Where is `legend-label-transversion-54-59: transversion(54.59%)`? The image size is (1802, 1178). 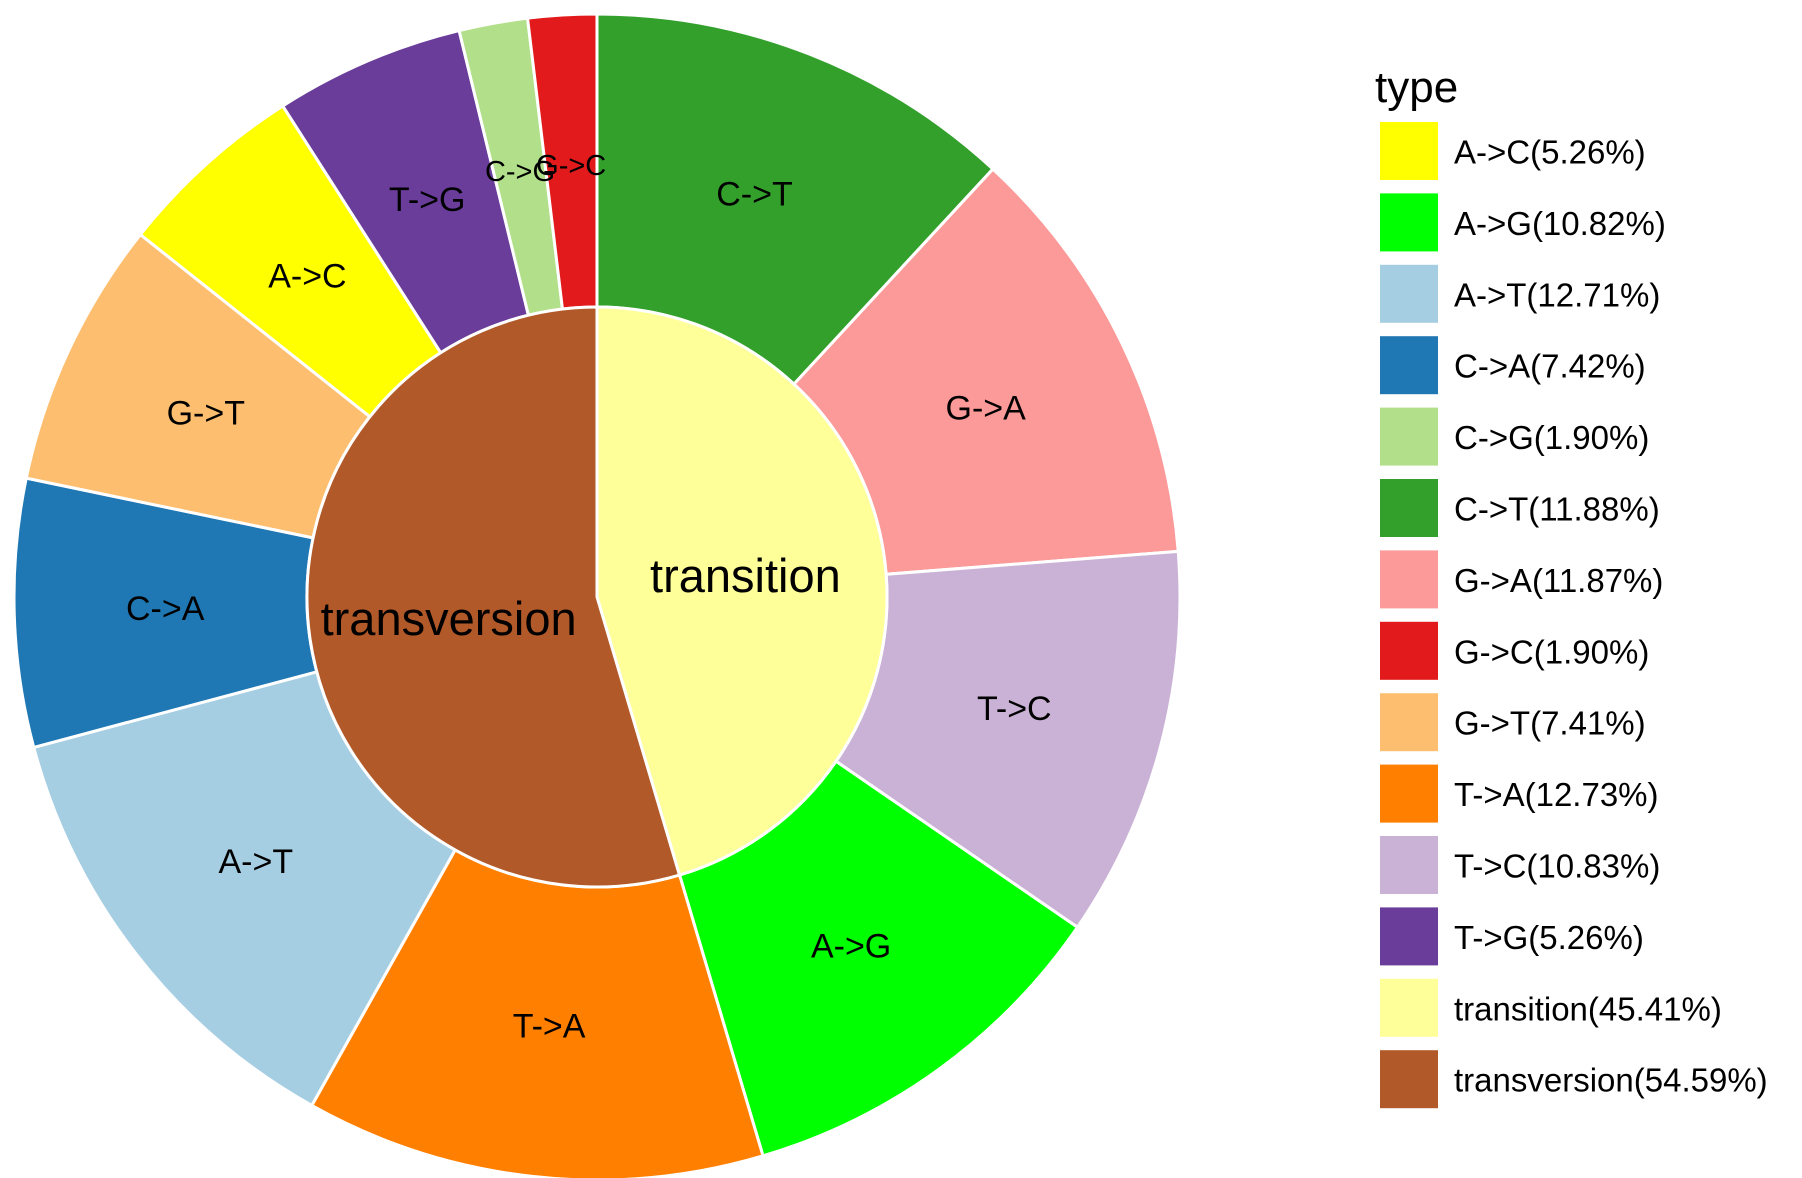 legend-label-transversion-54-59: transversion(54.59%) is located at coordinates (1611, 1080).